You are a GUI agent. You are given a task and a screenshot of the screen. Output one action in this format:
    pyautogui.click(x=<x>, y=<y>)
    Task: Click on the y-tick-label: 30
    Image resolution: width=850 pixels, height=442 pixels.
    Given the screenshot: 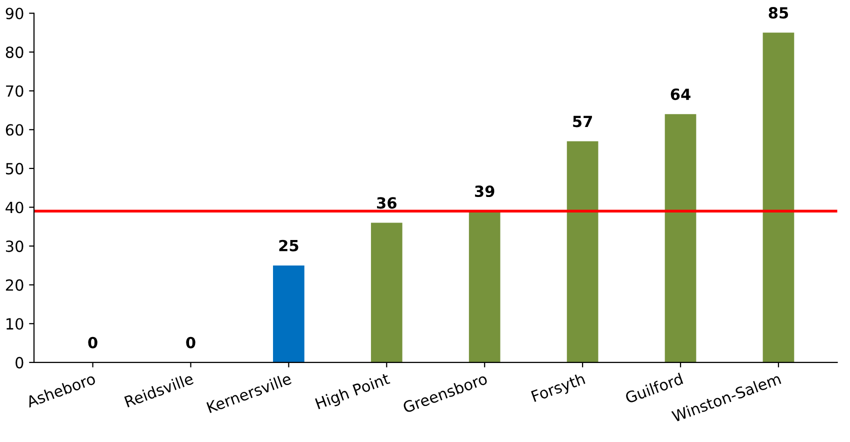 What is the action you would take?
    pyautogui.click(x=15, y=246)
    